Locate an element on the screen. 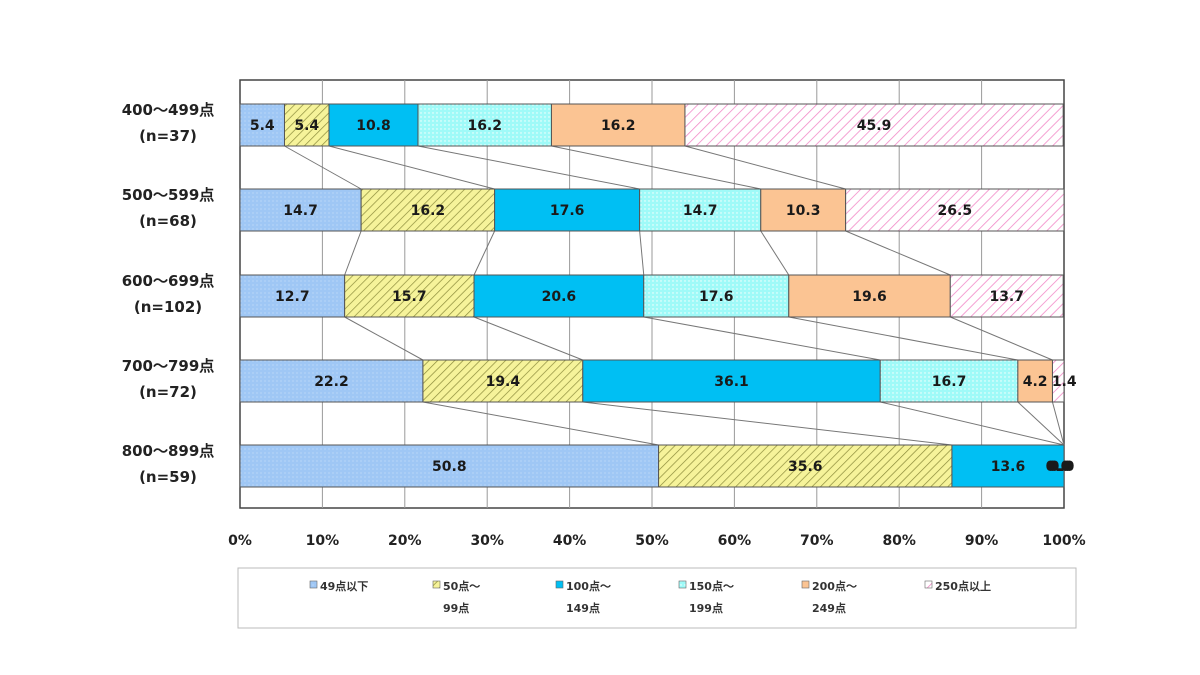  legend-label: 250点以上 is located at coordinates (963, 586).